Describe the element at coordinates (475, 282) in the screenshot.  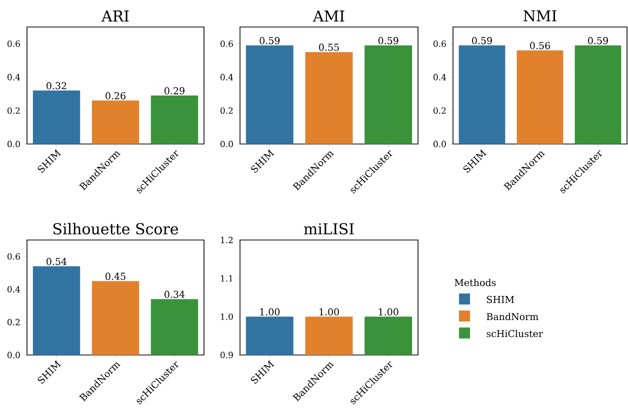
I see `legend-title: Methods` at that location.